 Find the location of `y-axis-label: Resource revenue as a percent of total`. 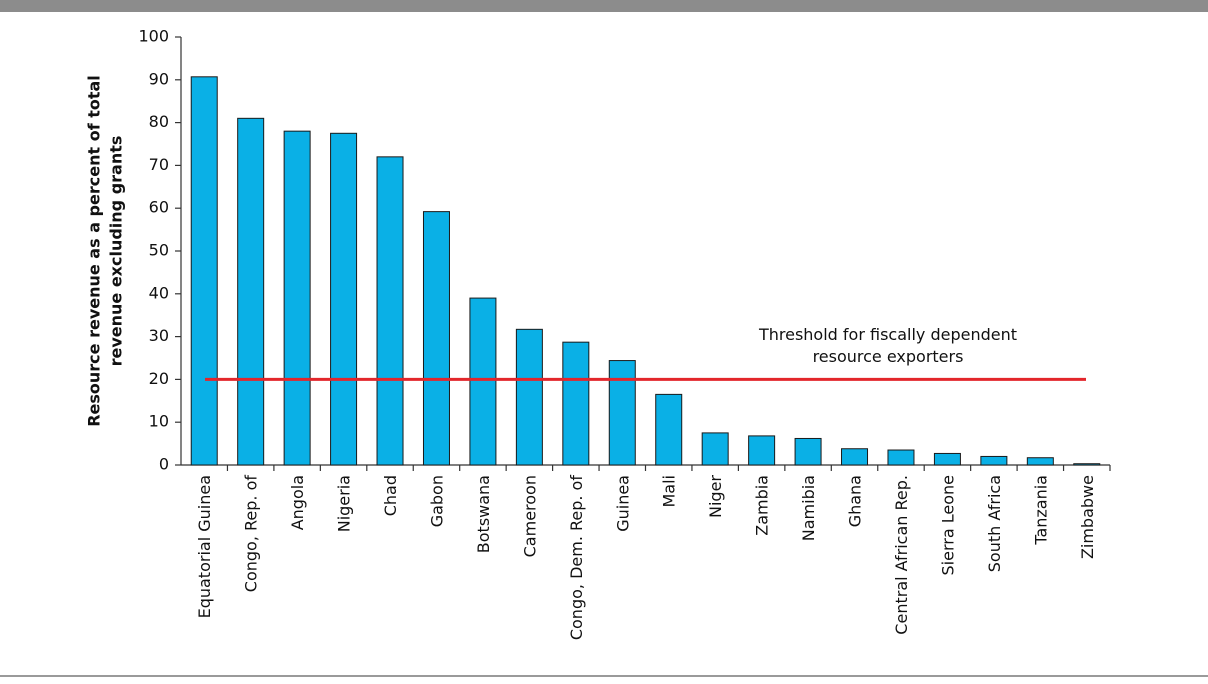

y-axis-label: Resource revenue as a percent of total is located at coordinates (94, 251).